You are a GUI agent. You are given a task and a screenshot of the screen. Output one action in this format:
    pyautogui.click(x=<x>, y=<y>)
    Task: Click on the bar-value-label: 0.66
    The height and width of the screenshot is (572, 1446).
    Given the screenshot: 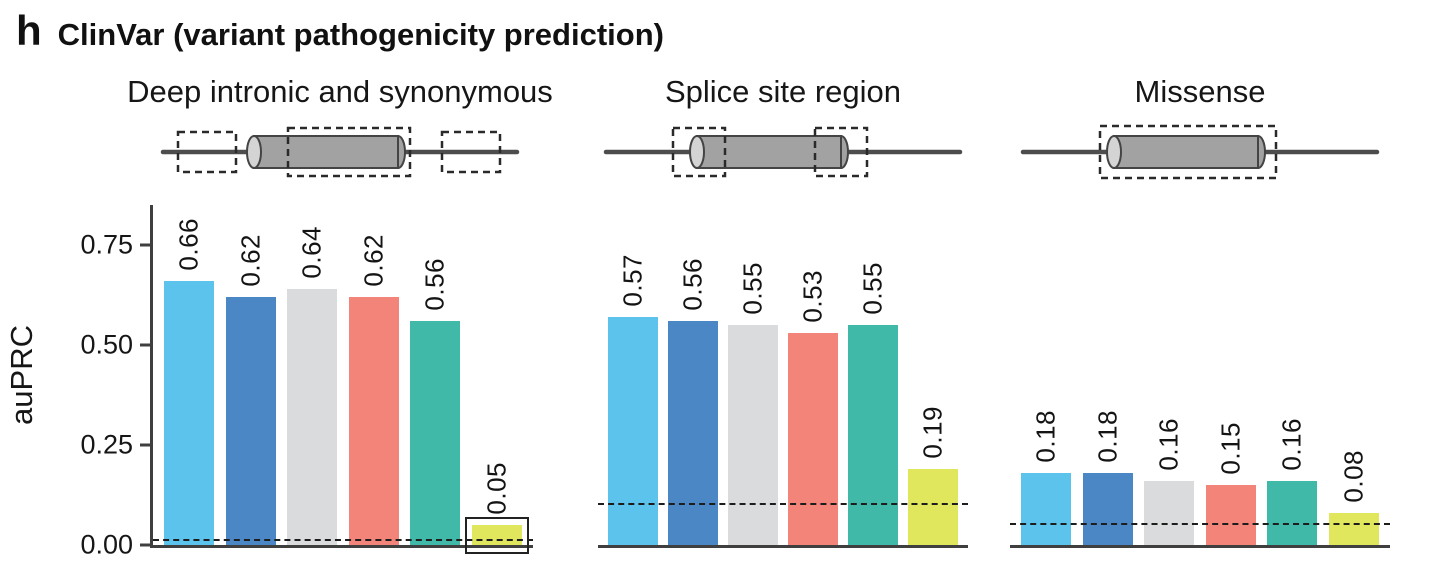 What is the action you would take?
    pyautogui.click(x=188, y=244)
    